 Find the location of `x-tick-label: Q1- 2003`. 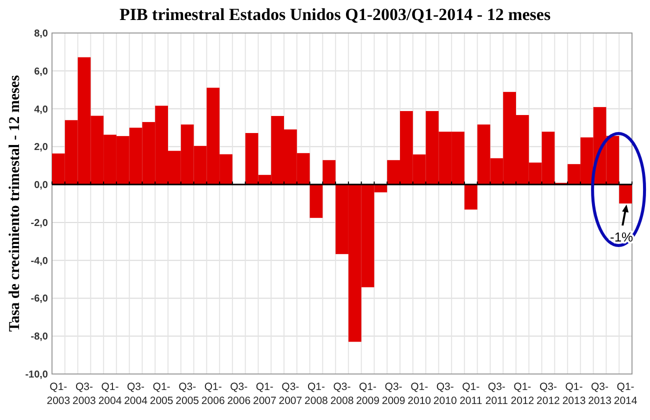

x-tick-label: Q1- 2003 is located at coordinates (58, 394).